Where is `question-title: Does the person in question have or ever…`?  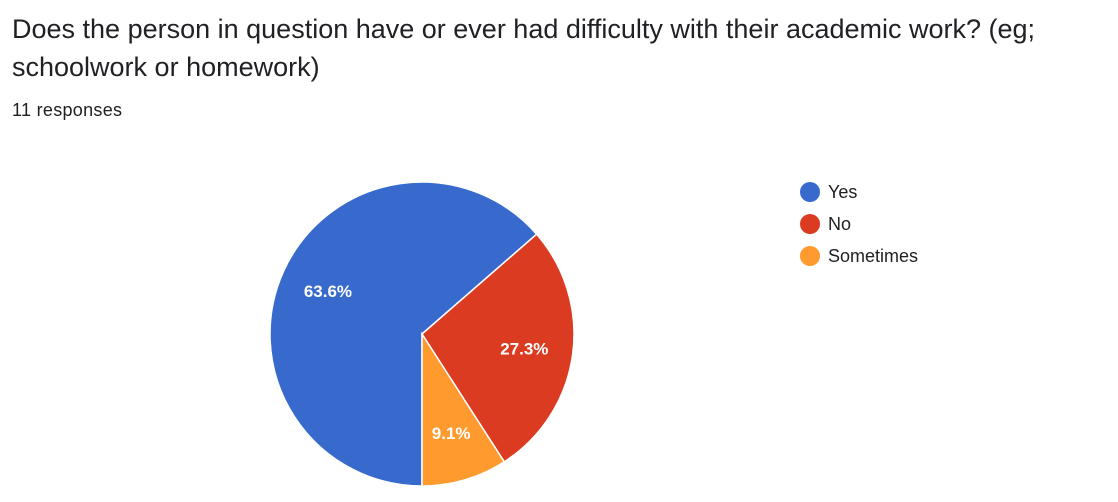 question-title: Does the person in question have or ever… is located at coordinates (524, 48).